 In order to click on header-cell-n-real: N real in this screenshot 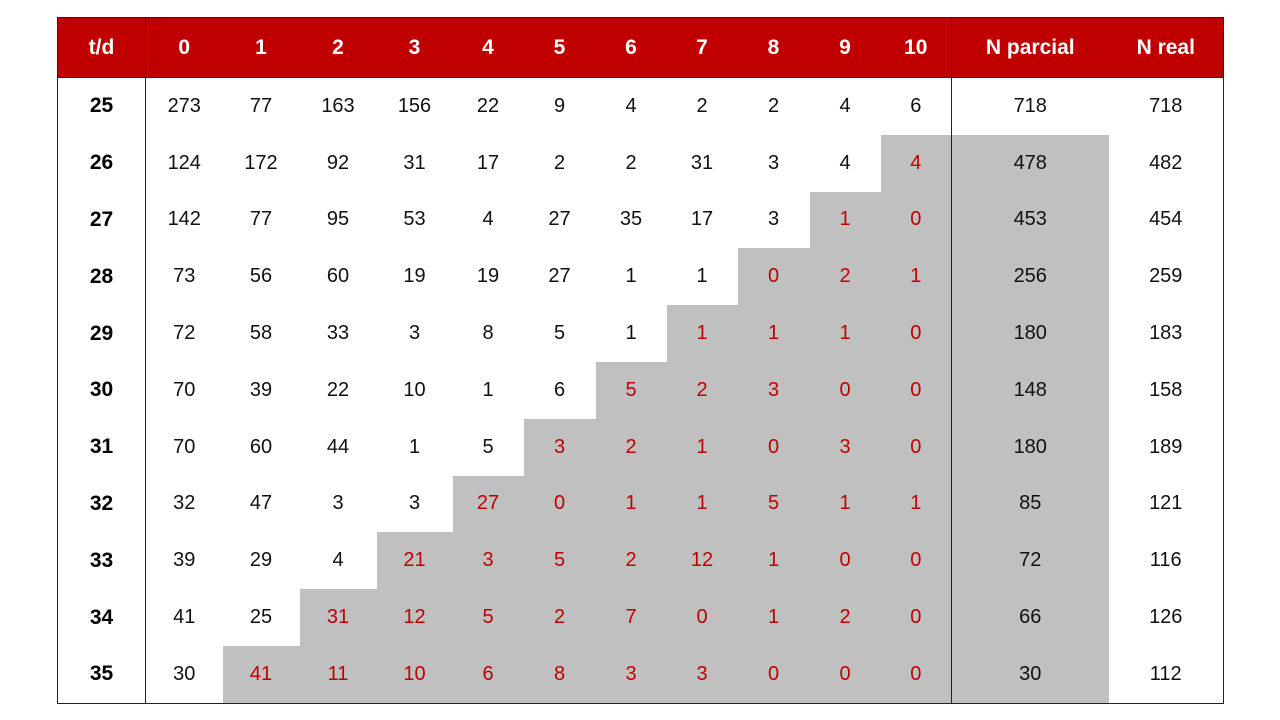, I will do `click(1166, 47)`.